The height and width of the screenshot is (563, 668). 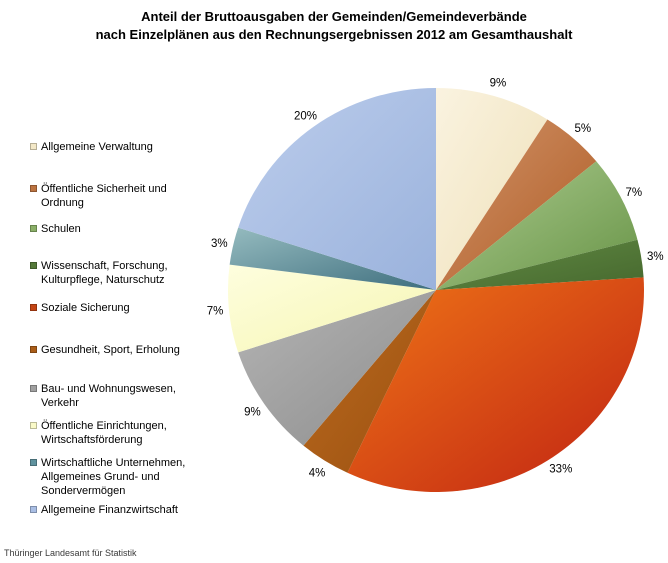 What do you see at coordinates (633, 193) in the screenshot?
I see `pie-slice-percent-label-2: 7%` at bounding box center [633, 193].